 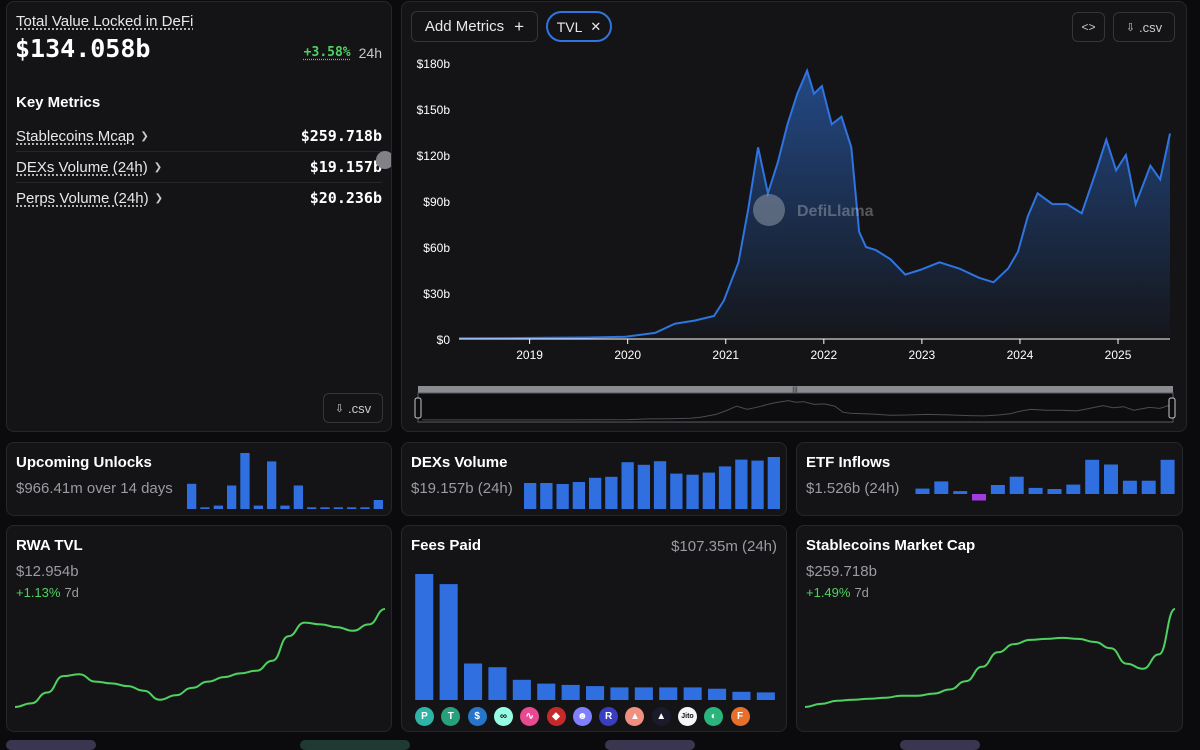 I want to click on rwa-tvl-card: RWA TVL $12.954b +1.13% 7d, so click(x=199, y=628).